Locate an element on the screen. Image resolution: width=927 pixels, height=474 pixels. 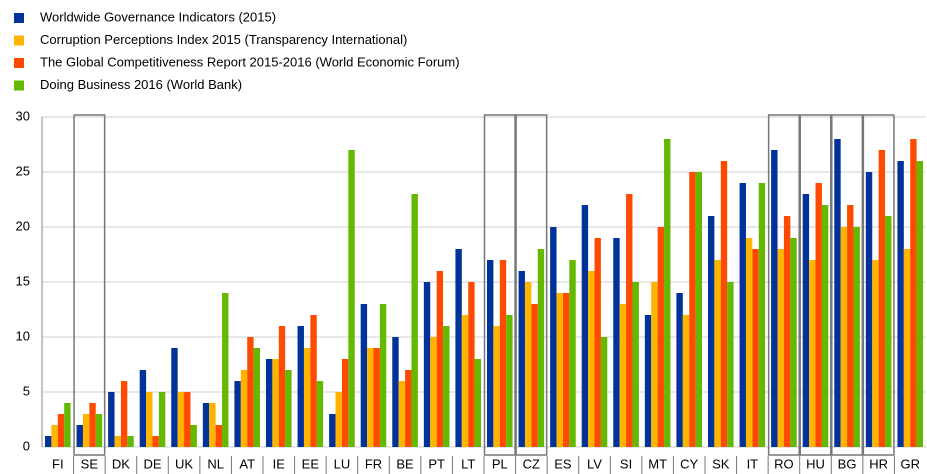
x-tick-label: HR is located at coordinates (878, 463).